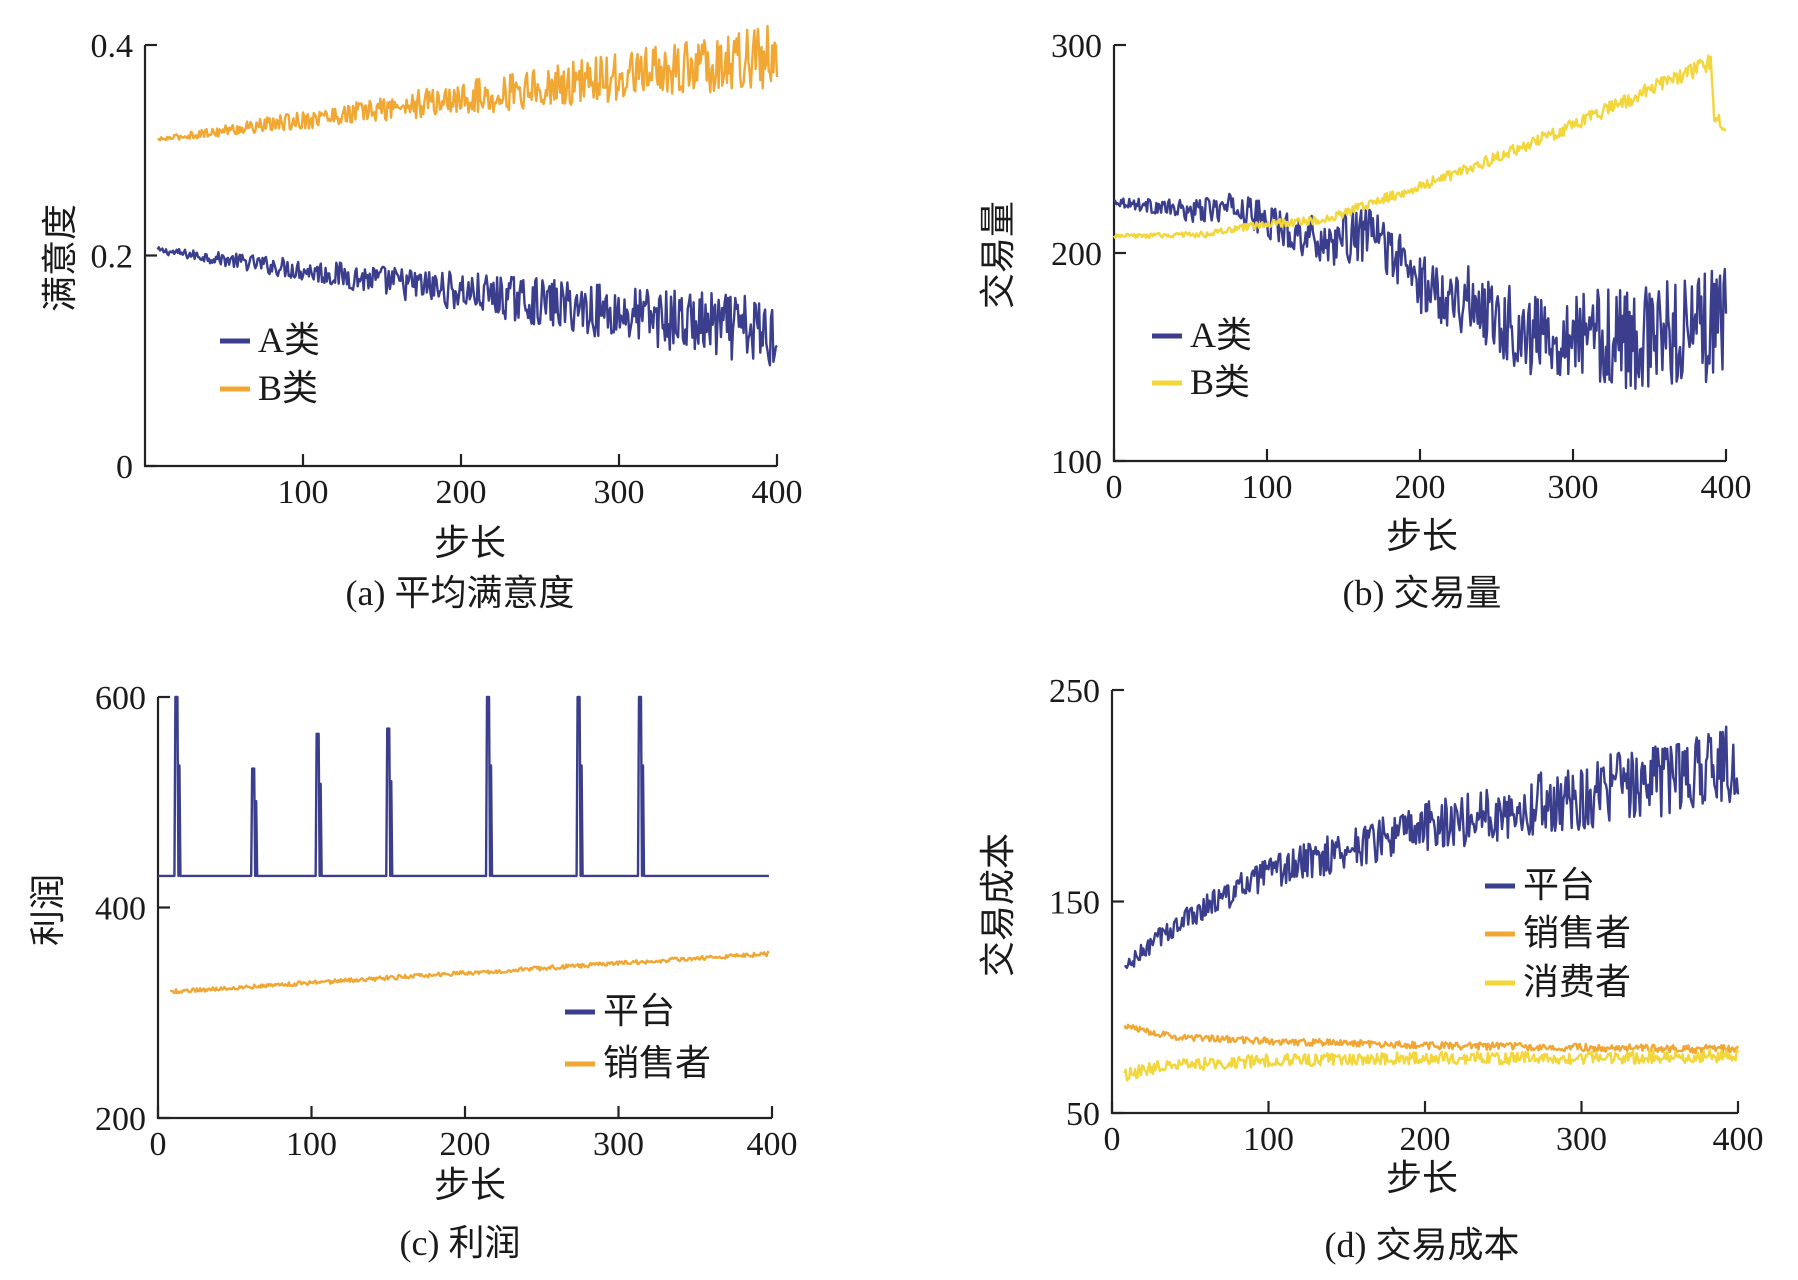 This screenshot has width=1798, height=1280. Describe the element at coordinates (120, 909) in the screenshot. I see `y-tick-label: 400` at that location.